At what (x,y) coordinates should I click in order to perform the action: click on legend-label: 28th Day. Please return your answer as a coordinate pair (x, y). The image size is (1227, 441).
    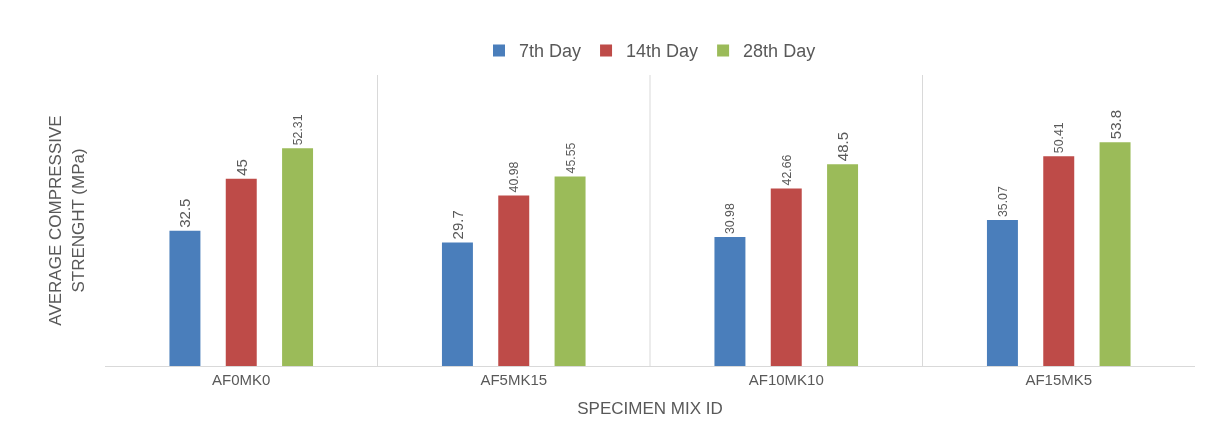
    Looking at the image, I should click on (779, 51).